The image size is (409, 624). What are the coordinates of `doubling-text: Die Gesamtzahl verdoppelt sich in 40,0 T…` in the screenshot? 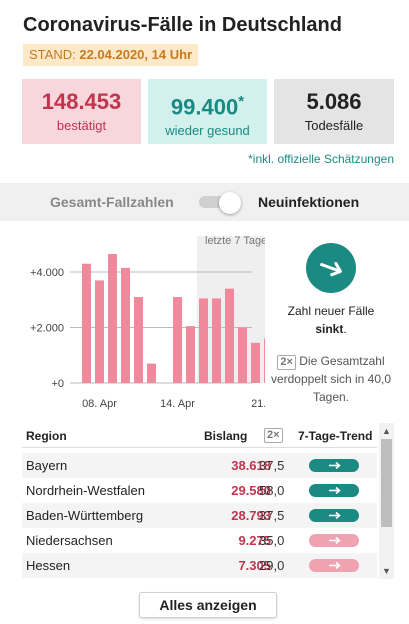 It's located at (331, 379).